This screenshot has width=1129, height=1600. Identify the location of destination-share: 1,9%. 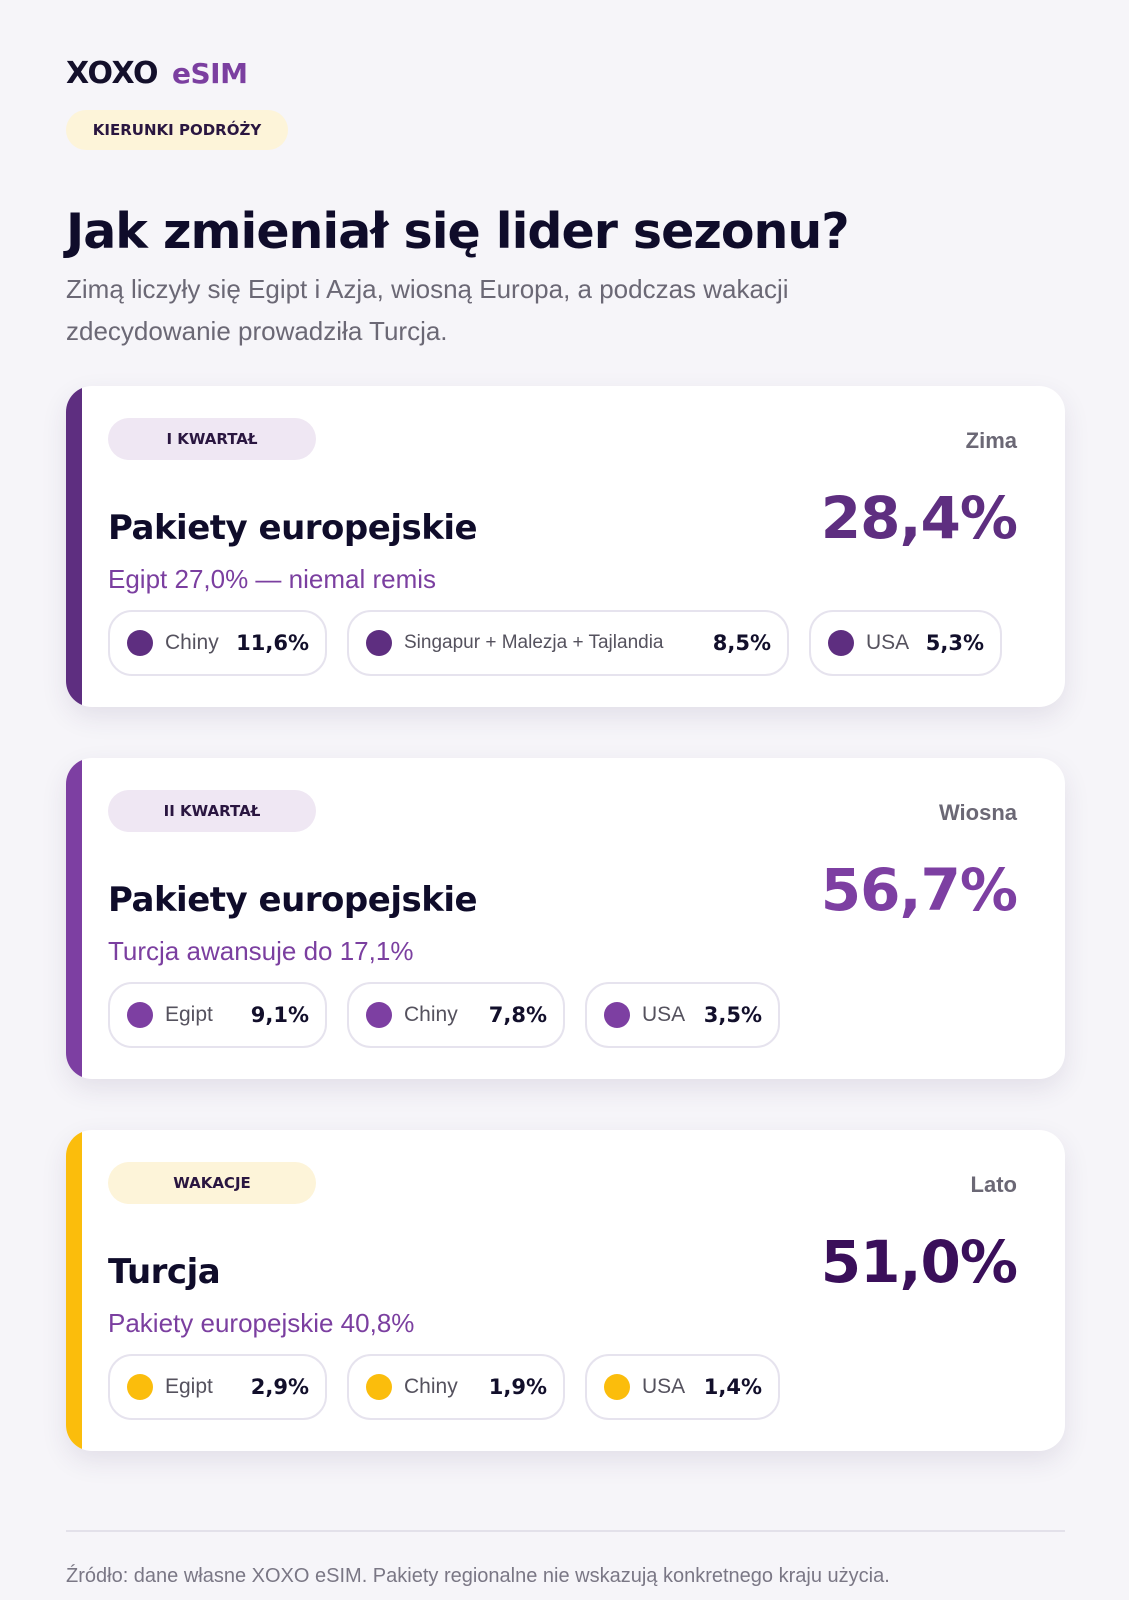
(517, 1387).